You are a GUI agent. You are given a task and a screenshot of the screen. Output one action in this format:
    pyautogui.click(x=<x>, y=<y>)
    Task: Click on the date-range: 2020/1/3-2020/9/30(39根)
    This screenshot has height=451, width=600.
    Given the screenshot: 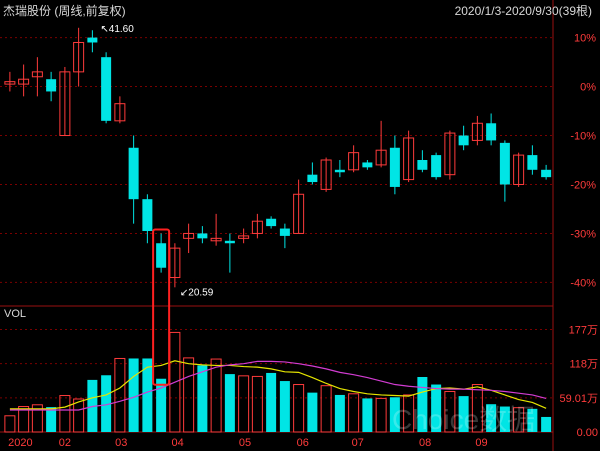 What is the action you would take?
    pyautogui.click(x=523, y=11)
    